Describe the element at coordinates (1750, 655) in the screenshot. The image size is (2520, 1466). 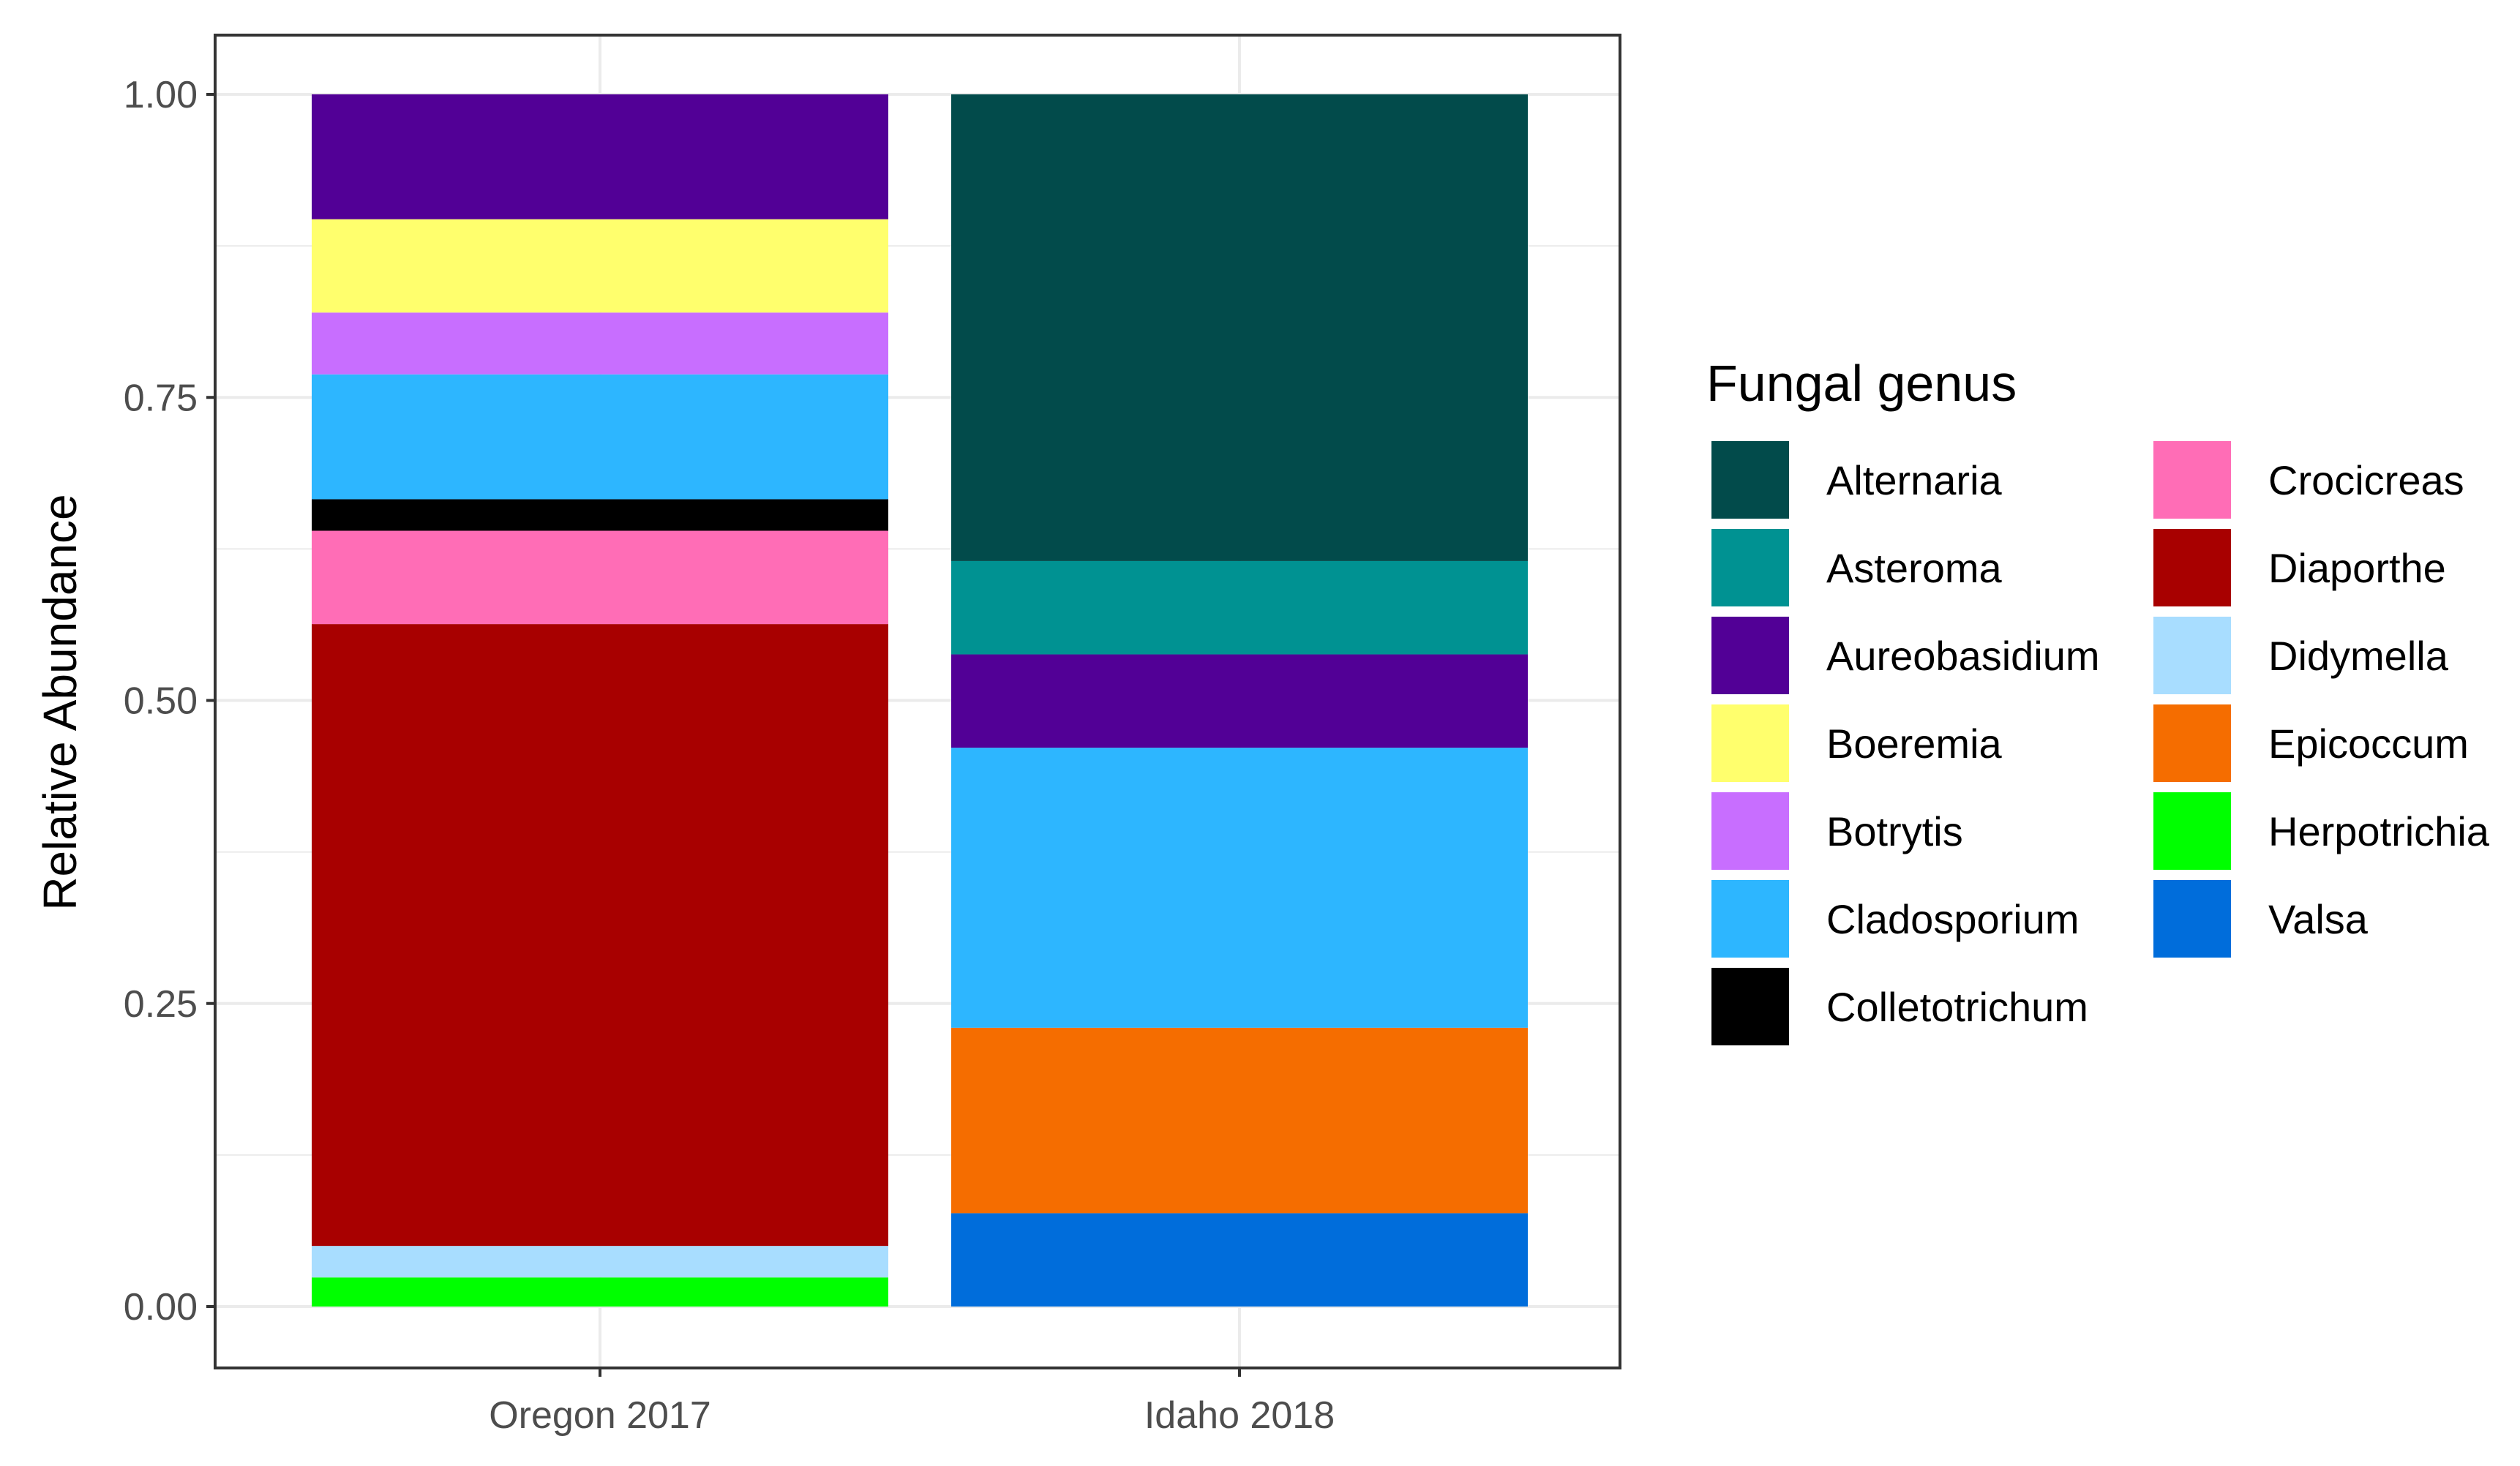
I see `legend-key-aureobasidium` at that location.